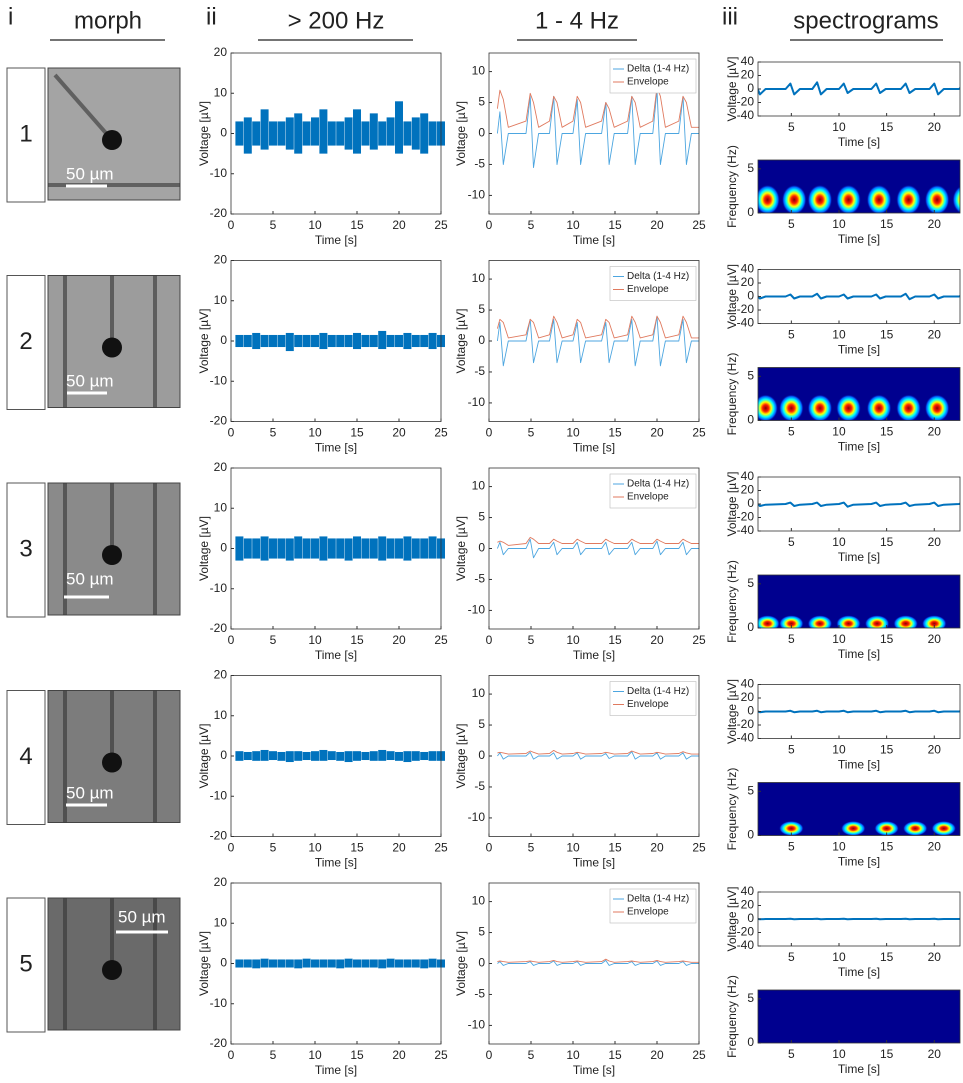 The height and width of the screenshot is (1083, 963). Describe the element at coordinates (90, 578) in the screenshot. I see `scale-bar-label: 50 µm` at that location.